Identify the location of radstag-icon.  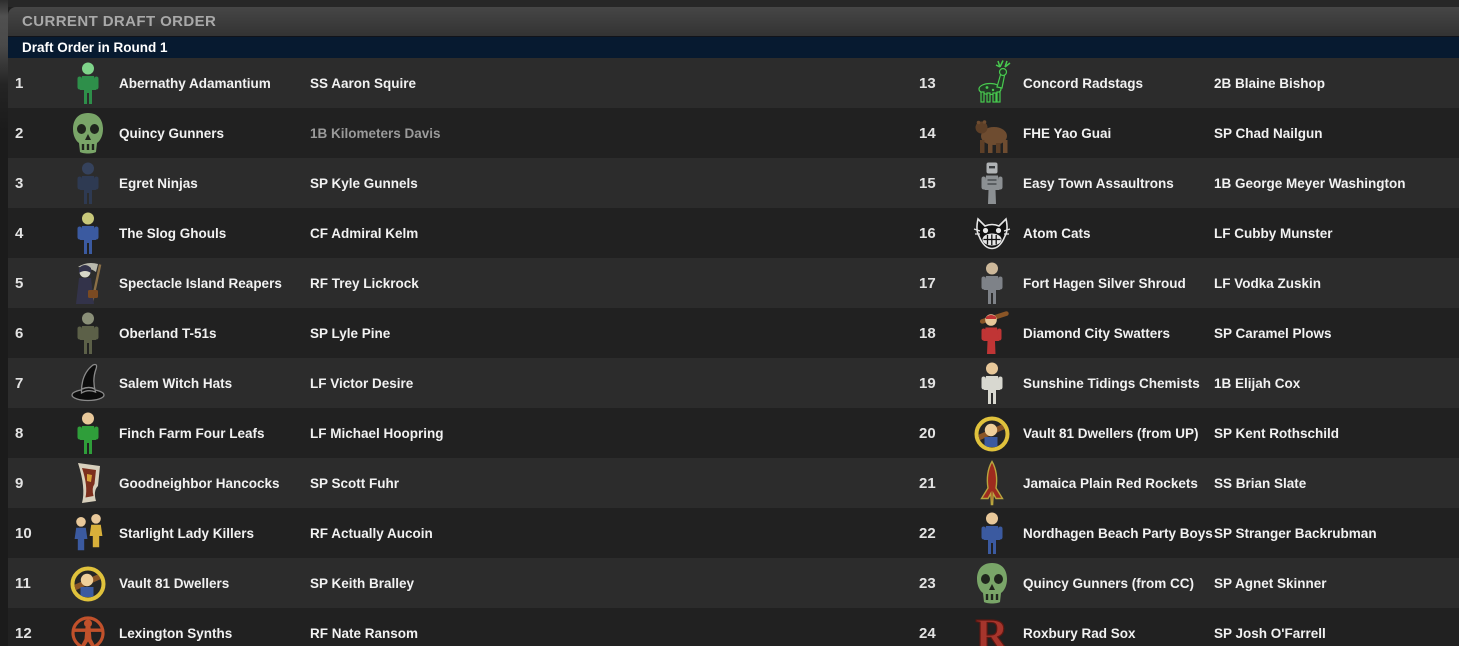
(992, 83).